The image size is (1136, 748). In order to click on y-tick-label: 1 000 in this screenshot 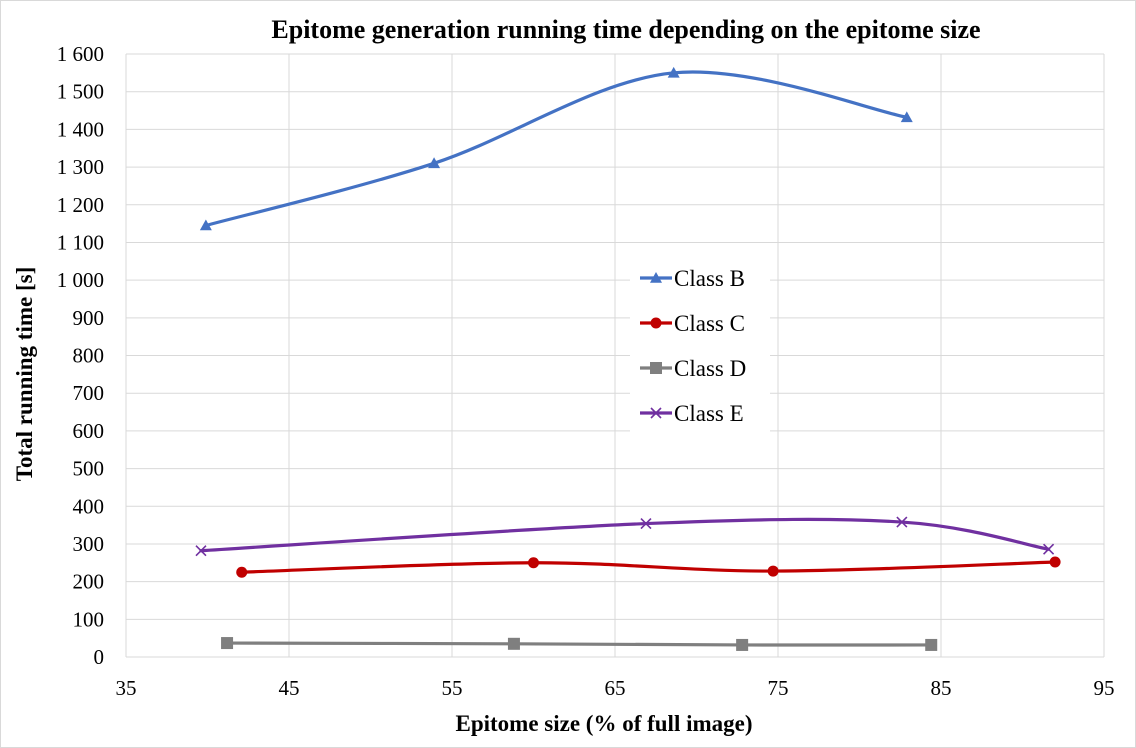, I will do `click(80, 280)`.